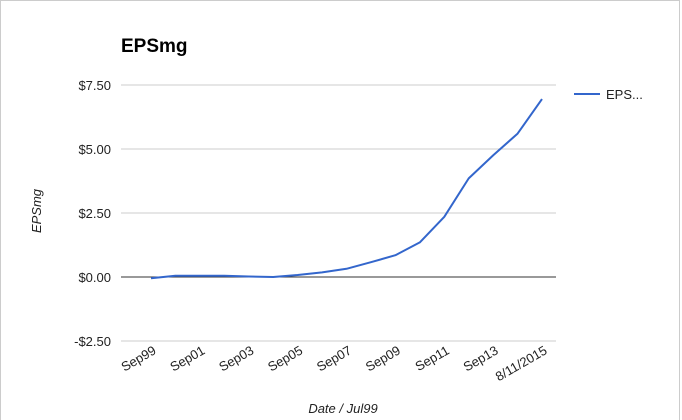  I want to click on y-tick-label: $2.50, so click(94, 213).